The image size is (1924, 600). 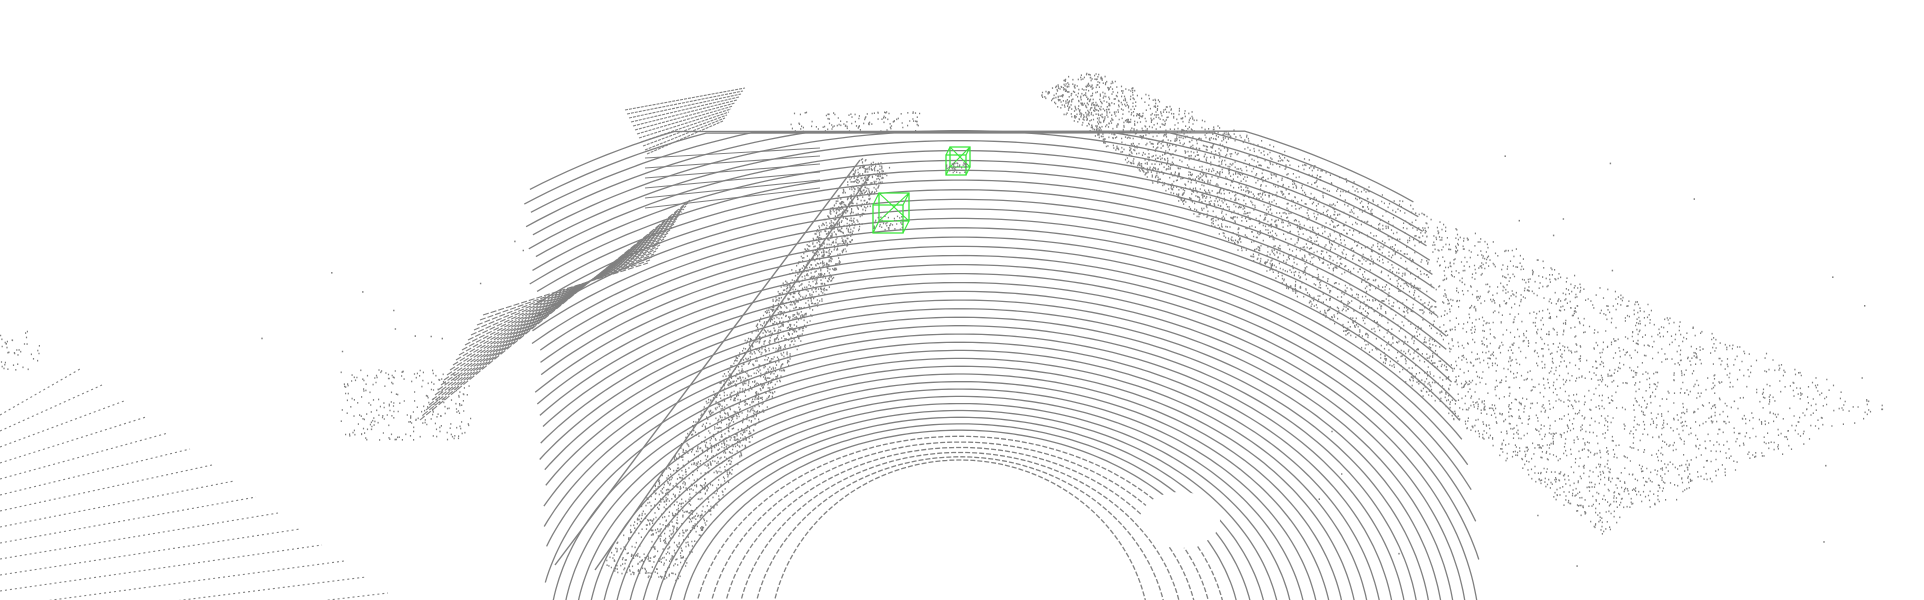 What do you see at coordinates (772, 148) in the screenshot?
I see `top-left-building-points` at bounding box center [772, 148].